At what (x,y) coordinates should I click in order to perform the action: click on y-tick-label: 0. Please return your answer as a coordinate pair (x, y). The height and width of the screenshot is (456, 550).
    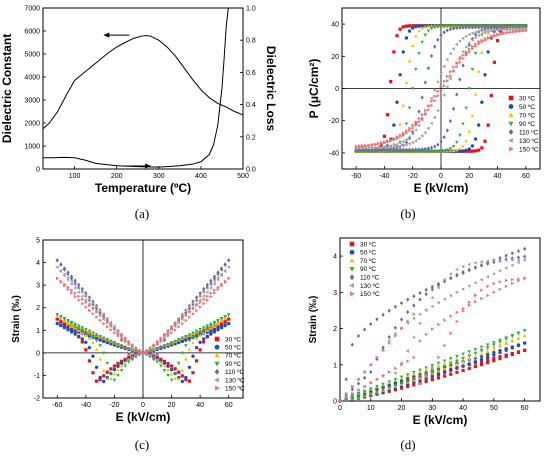
    Looking at the image, I should click on (335, 402).